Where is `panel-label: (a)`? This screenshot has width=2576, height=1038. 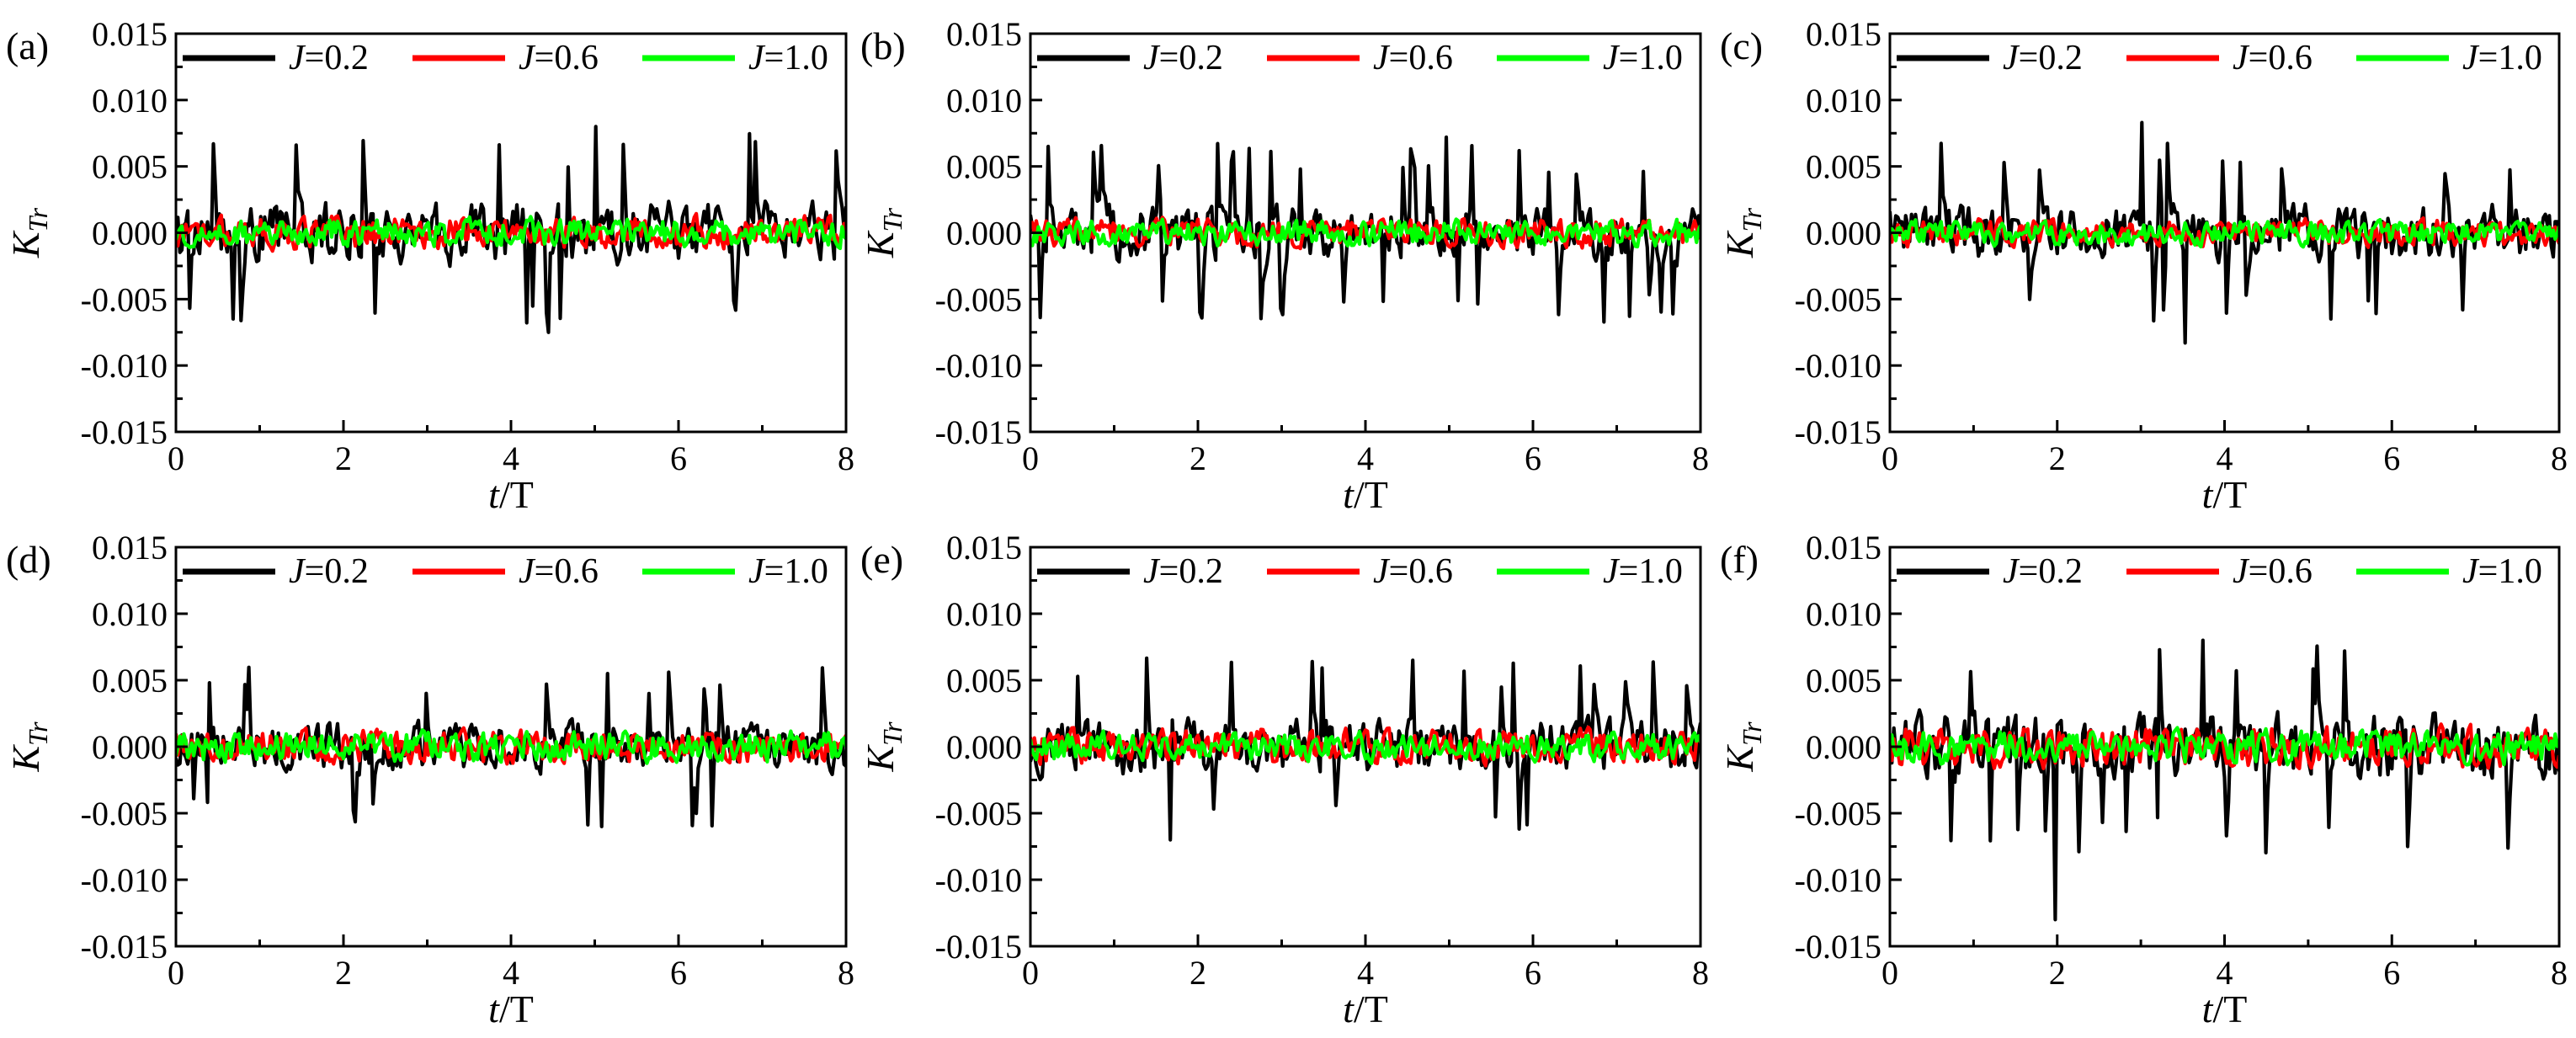 panel-label: (a) is located at coordinates (27, 45).